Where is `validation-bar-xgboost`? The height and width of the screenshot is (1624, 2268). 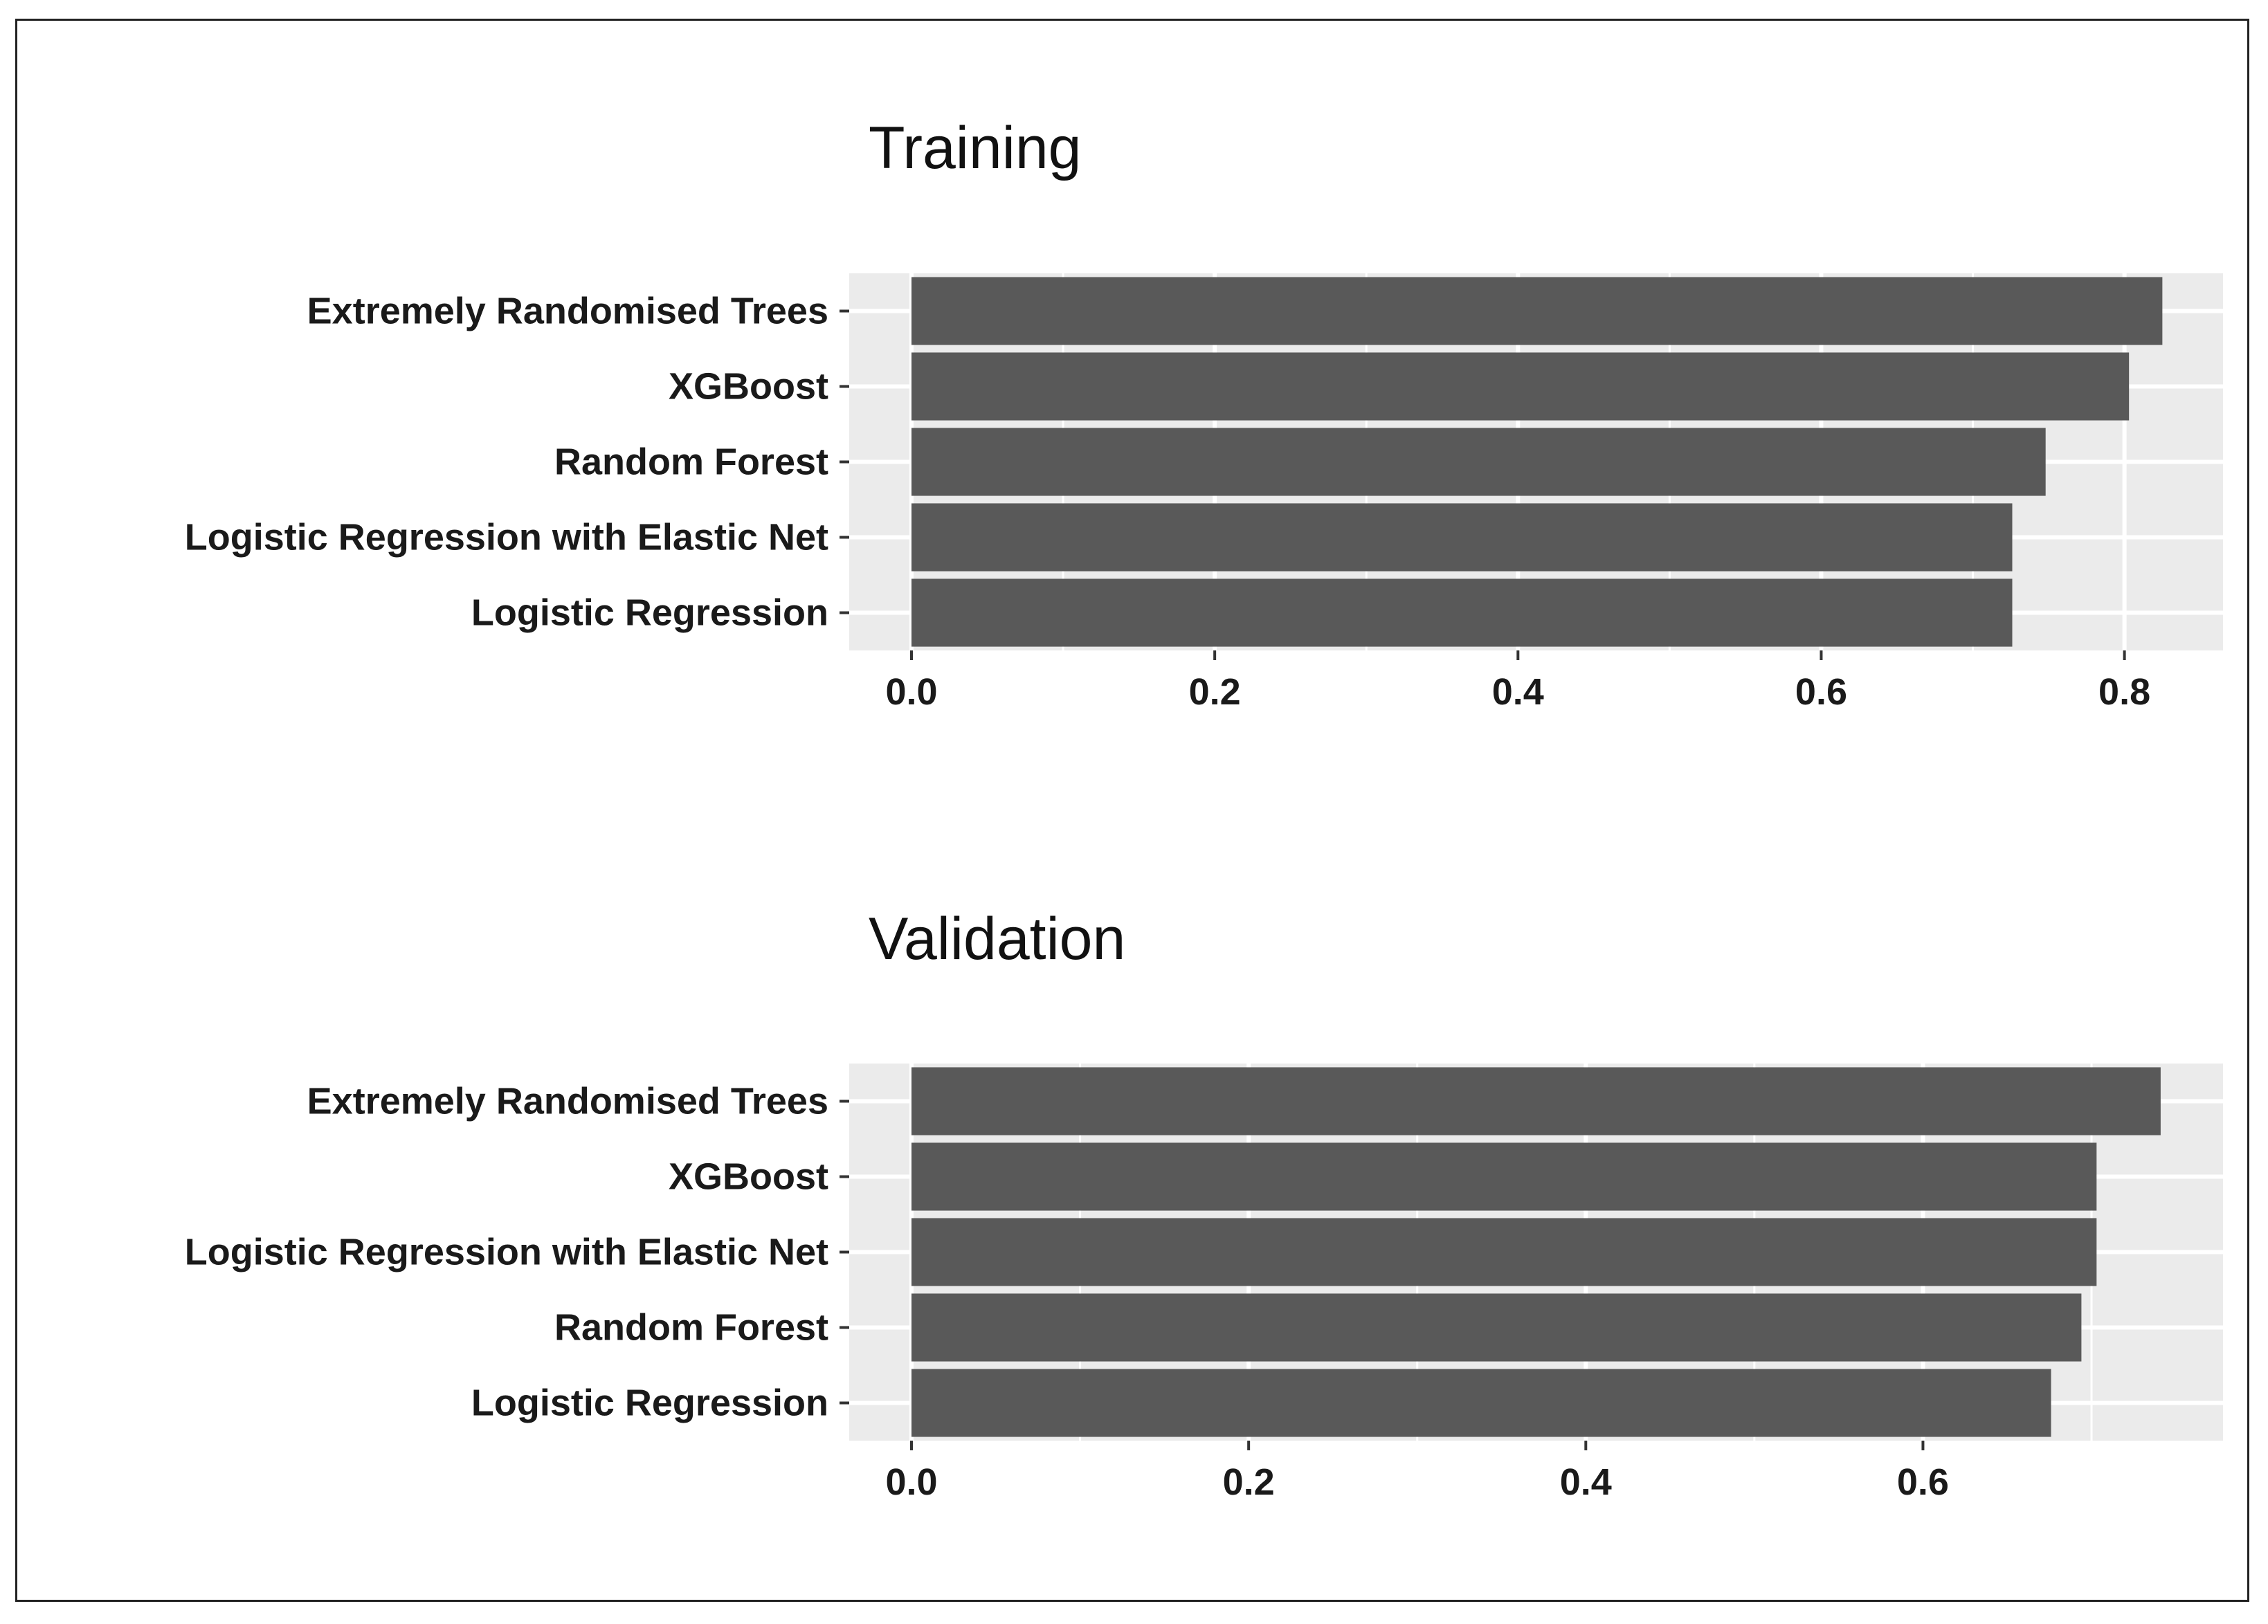 validation-bar-xgboost is located at coordinates (1504, 1176).